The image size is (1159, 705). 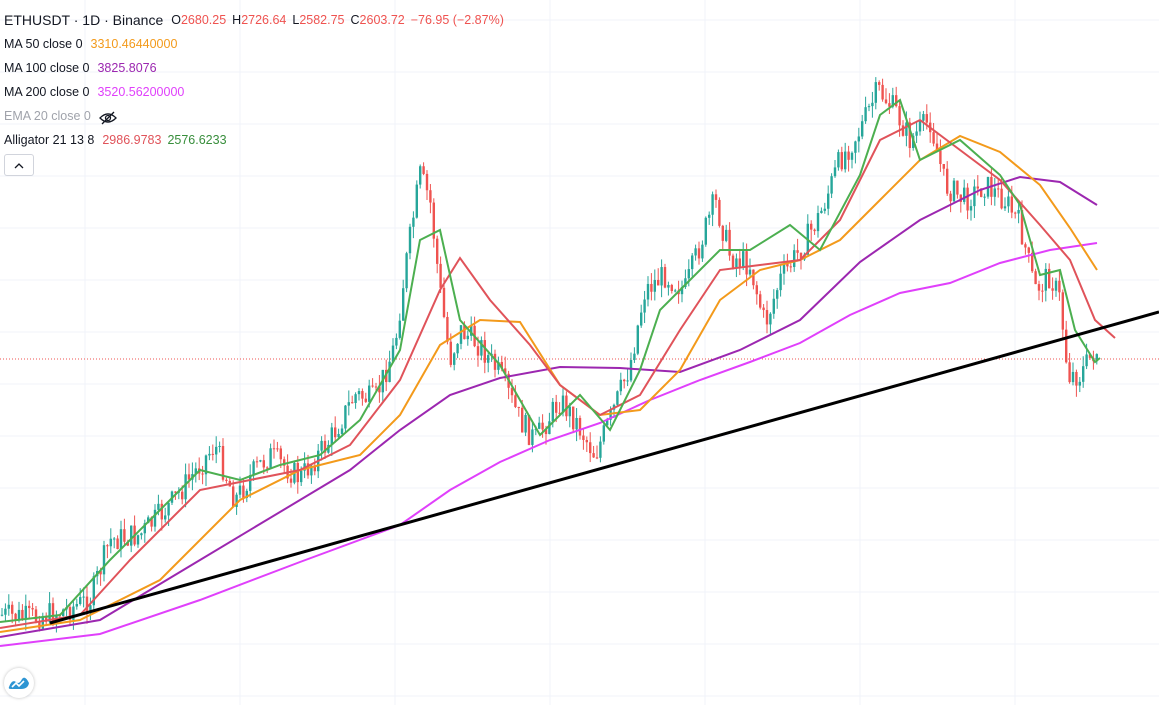 I want to click on eye-crossed-icon, so click(x=107, y=117).